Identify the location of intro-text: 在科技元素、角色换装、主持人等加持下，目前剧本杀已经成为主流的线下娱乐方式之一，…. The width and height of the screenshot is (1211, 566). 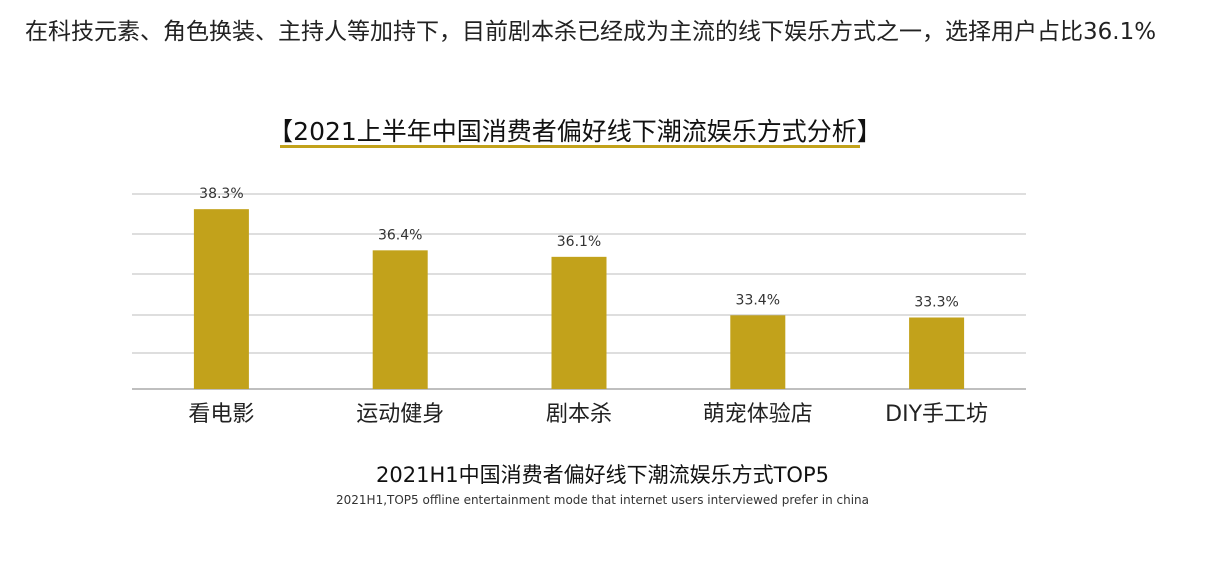
(591, 32).